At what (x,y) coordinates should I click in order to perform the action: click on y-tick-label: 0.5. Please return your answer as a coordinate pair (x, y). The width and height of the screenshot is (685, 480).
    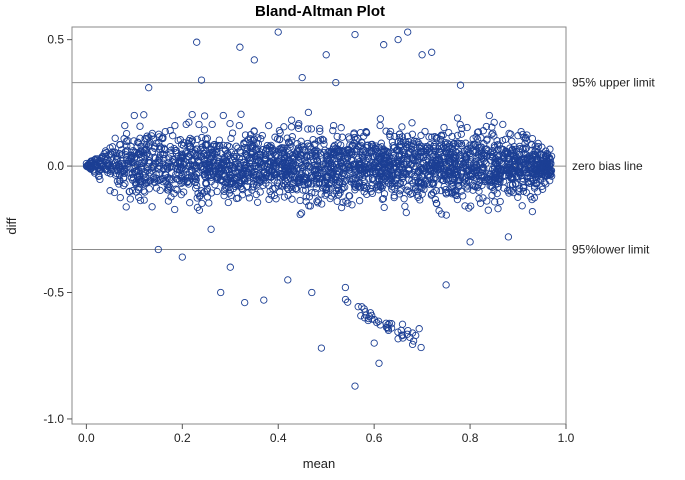
    Looking at the image, I should click on (55, 40).